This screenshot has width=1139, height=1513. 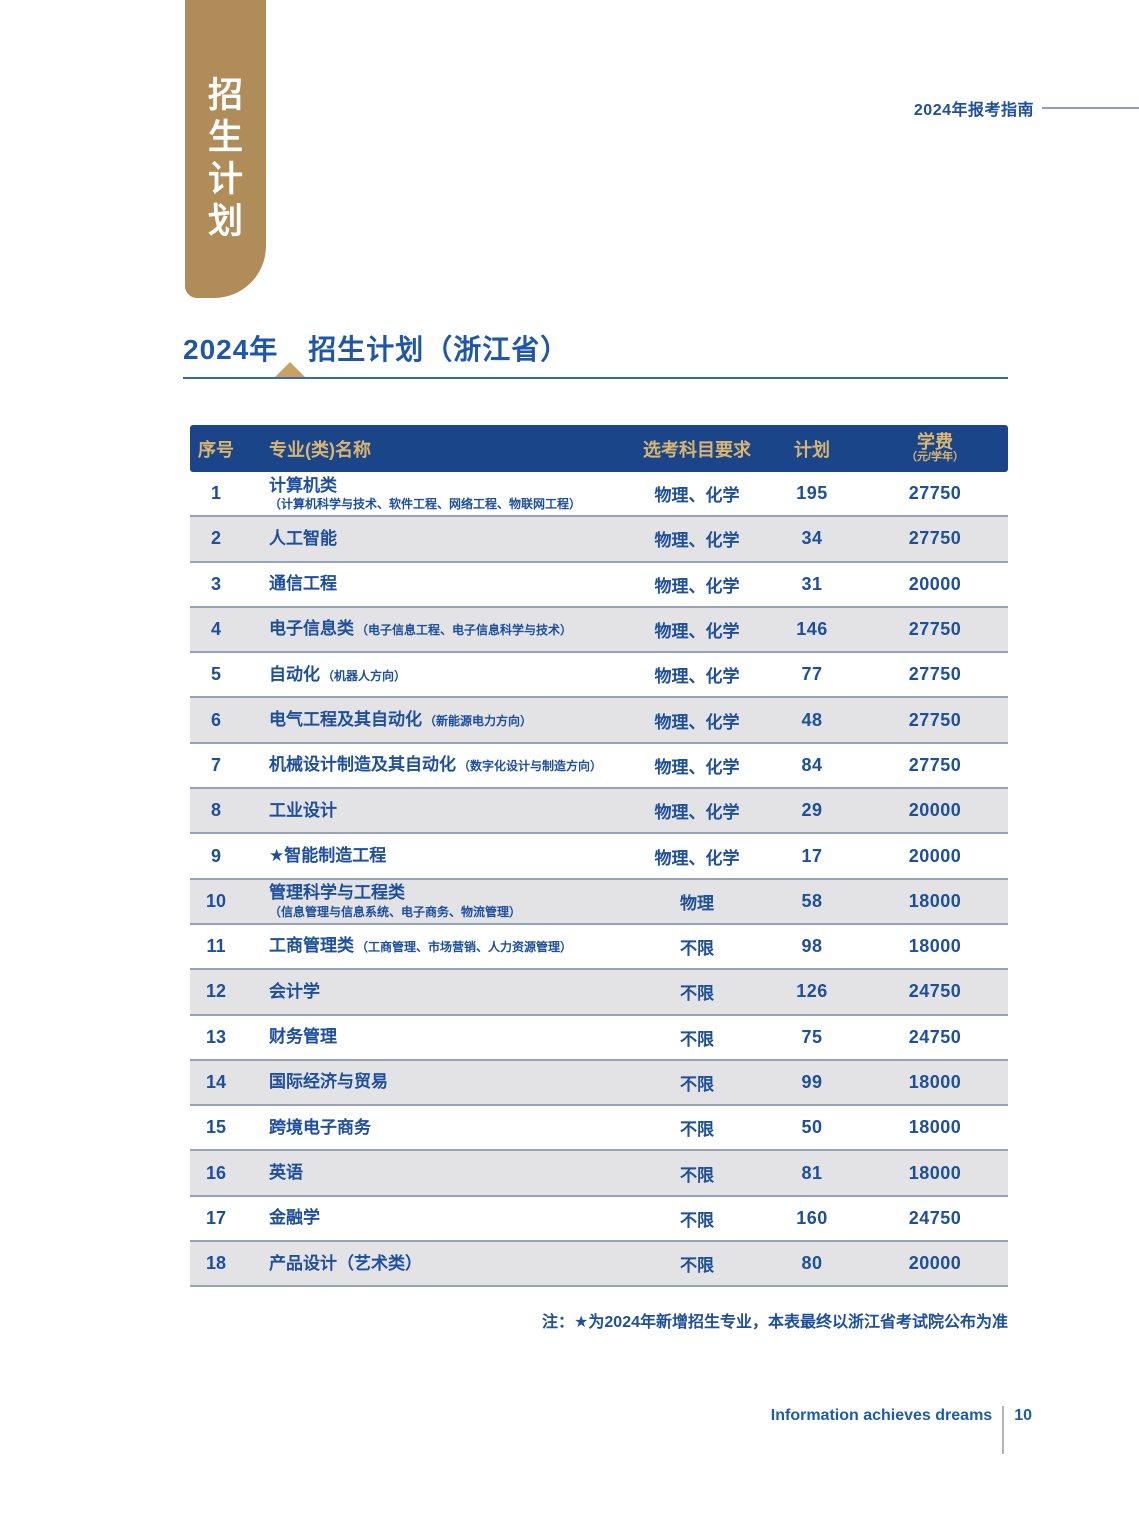 What do you see at coordinates (294, 991) in the screenshot?
I see `major-name: 会计学` at bounding box center [294, 991].